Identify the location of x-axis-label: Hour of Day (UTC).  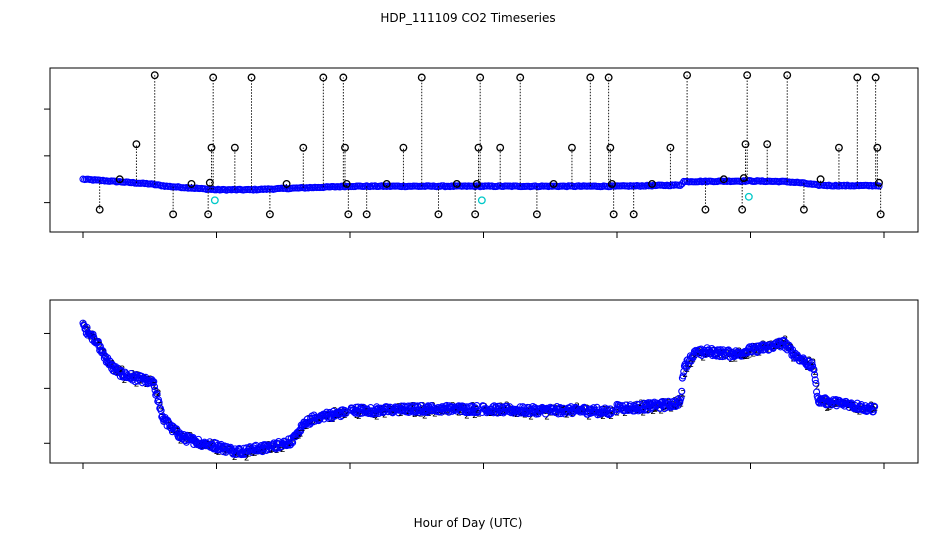
(468, 523).